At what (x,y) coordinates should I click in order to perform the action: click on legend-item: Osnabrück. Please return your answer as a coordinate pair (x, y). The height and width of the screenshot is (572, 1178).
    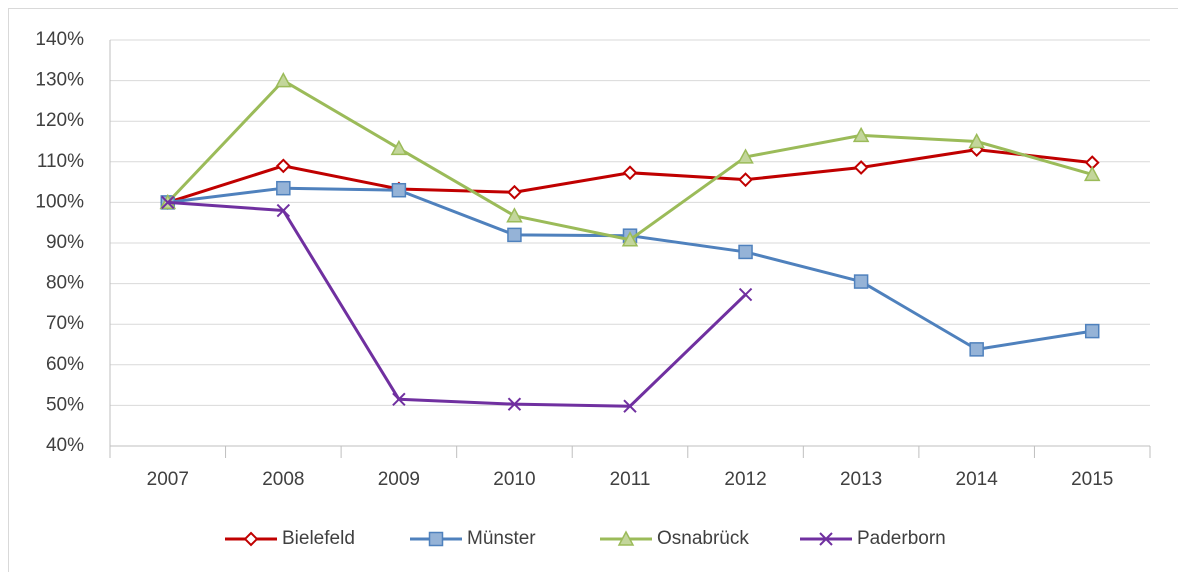
    Looking at the image, I should click on (674, 538).